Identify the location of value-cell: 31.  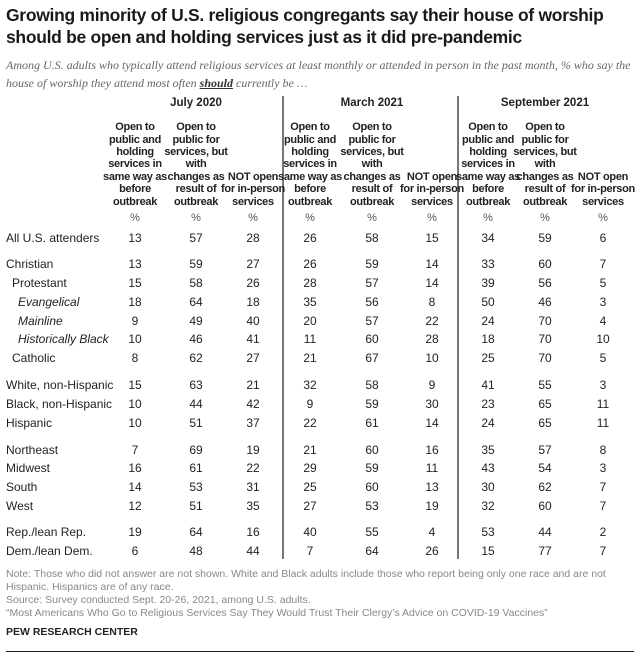
(253, 487).